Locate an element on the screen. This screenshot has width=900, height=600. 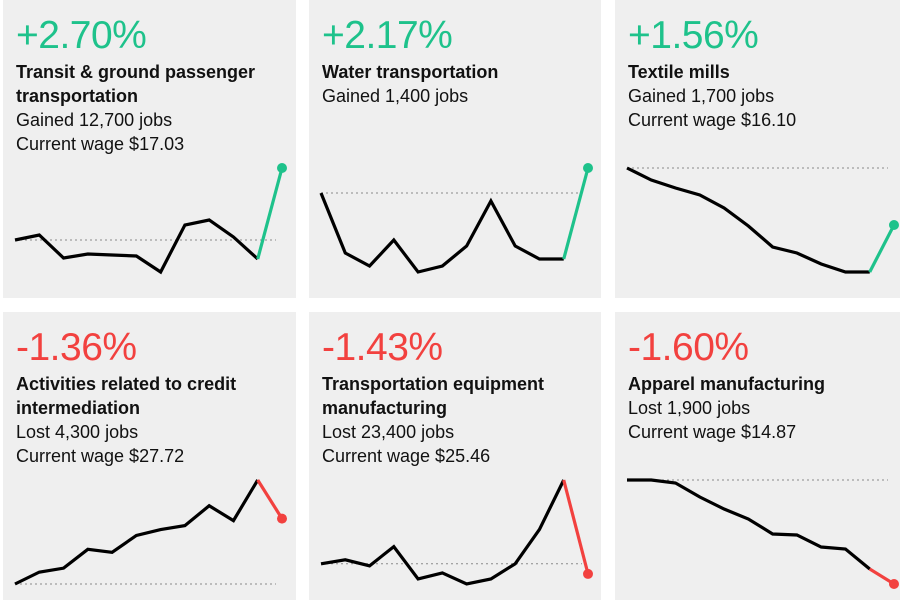
percent-change: +2.17% is located at coordinates (387, 35).